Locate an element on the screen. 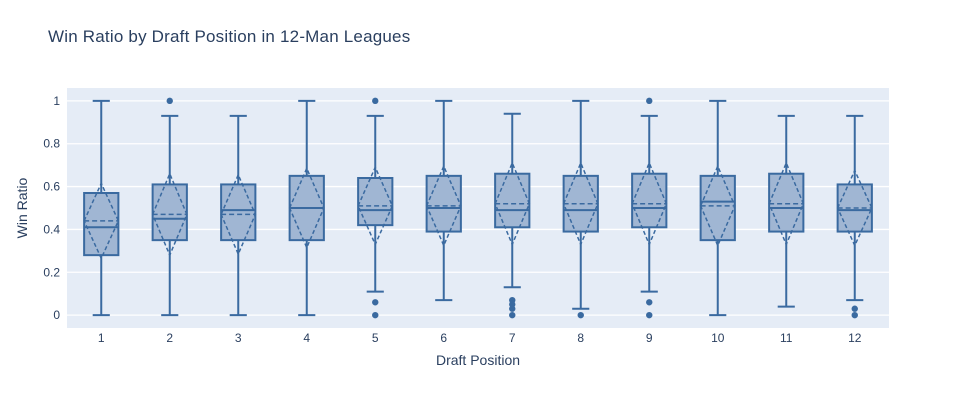 The height and width of the screenshot is (401, 960). y-tick-label: 0 is located at coordinates (56, 315).